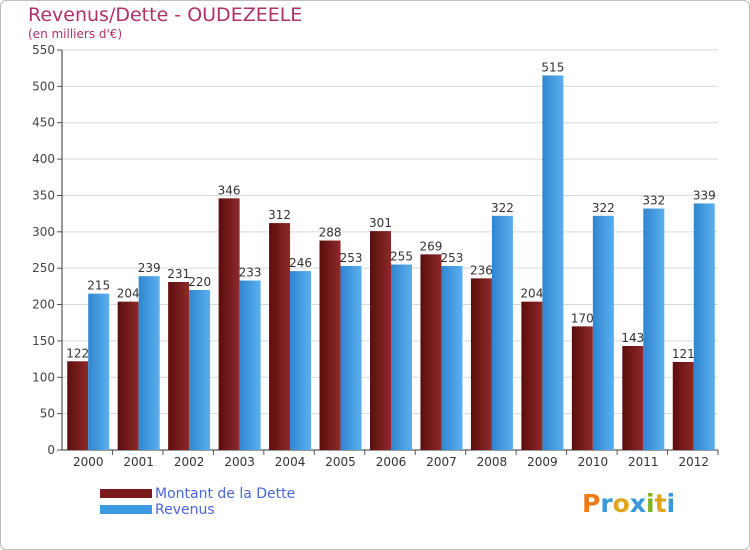 The height and width of the screenshot is (550, 750). I want to click on data-label-debt: 312, so click(279, 215).